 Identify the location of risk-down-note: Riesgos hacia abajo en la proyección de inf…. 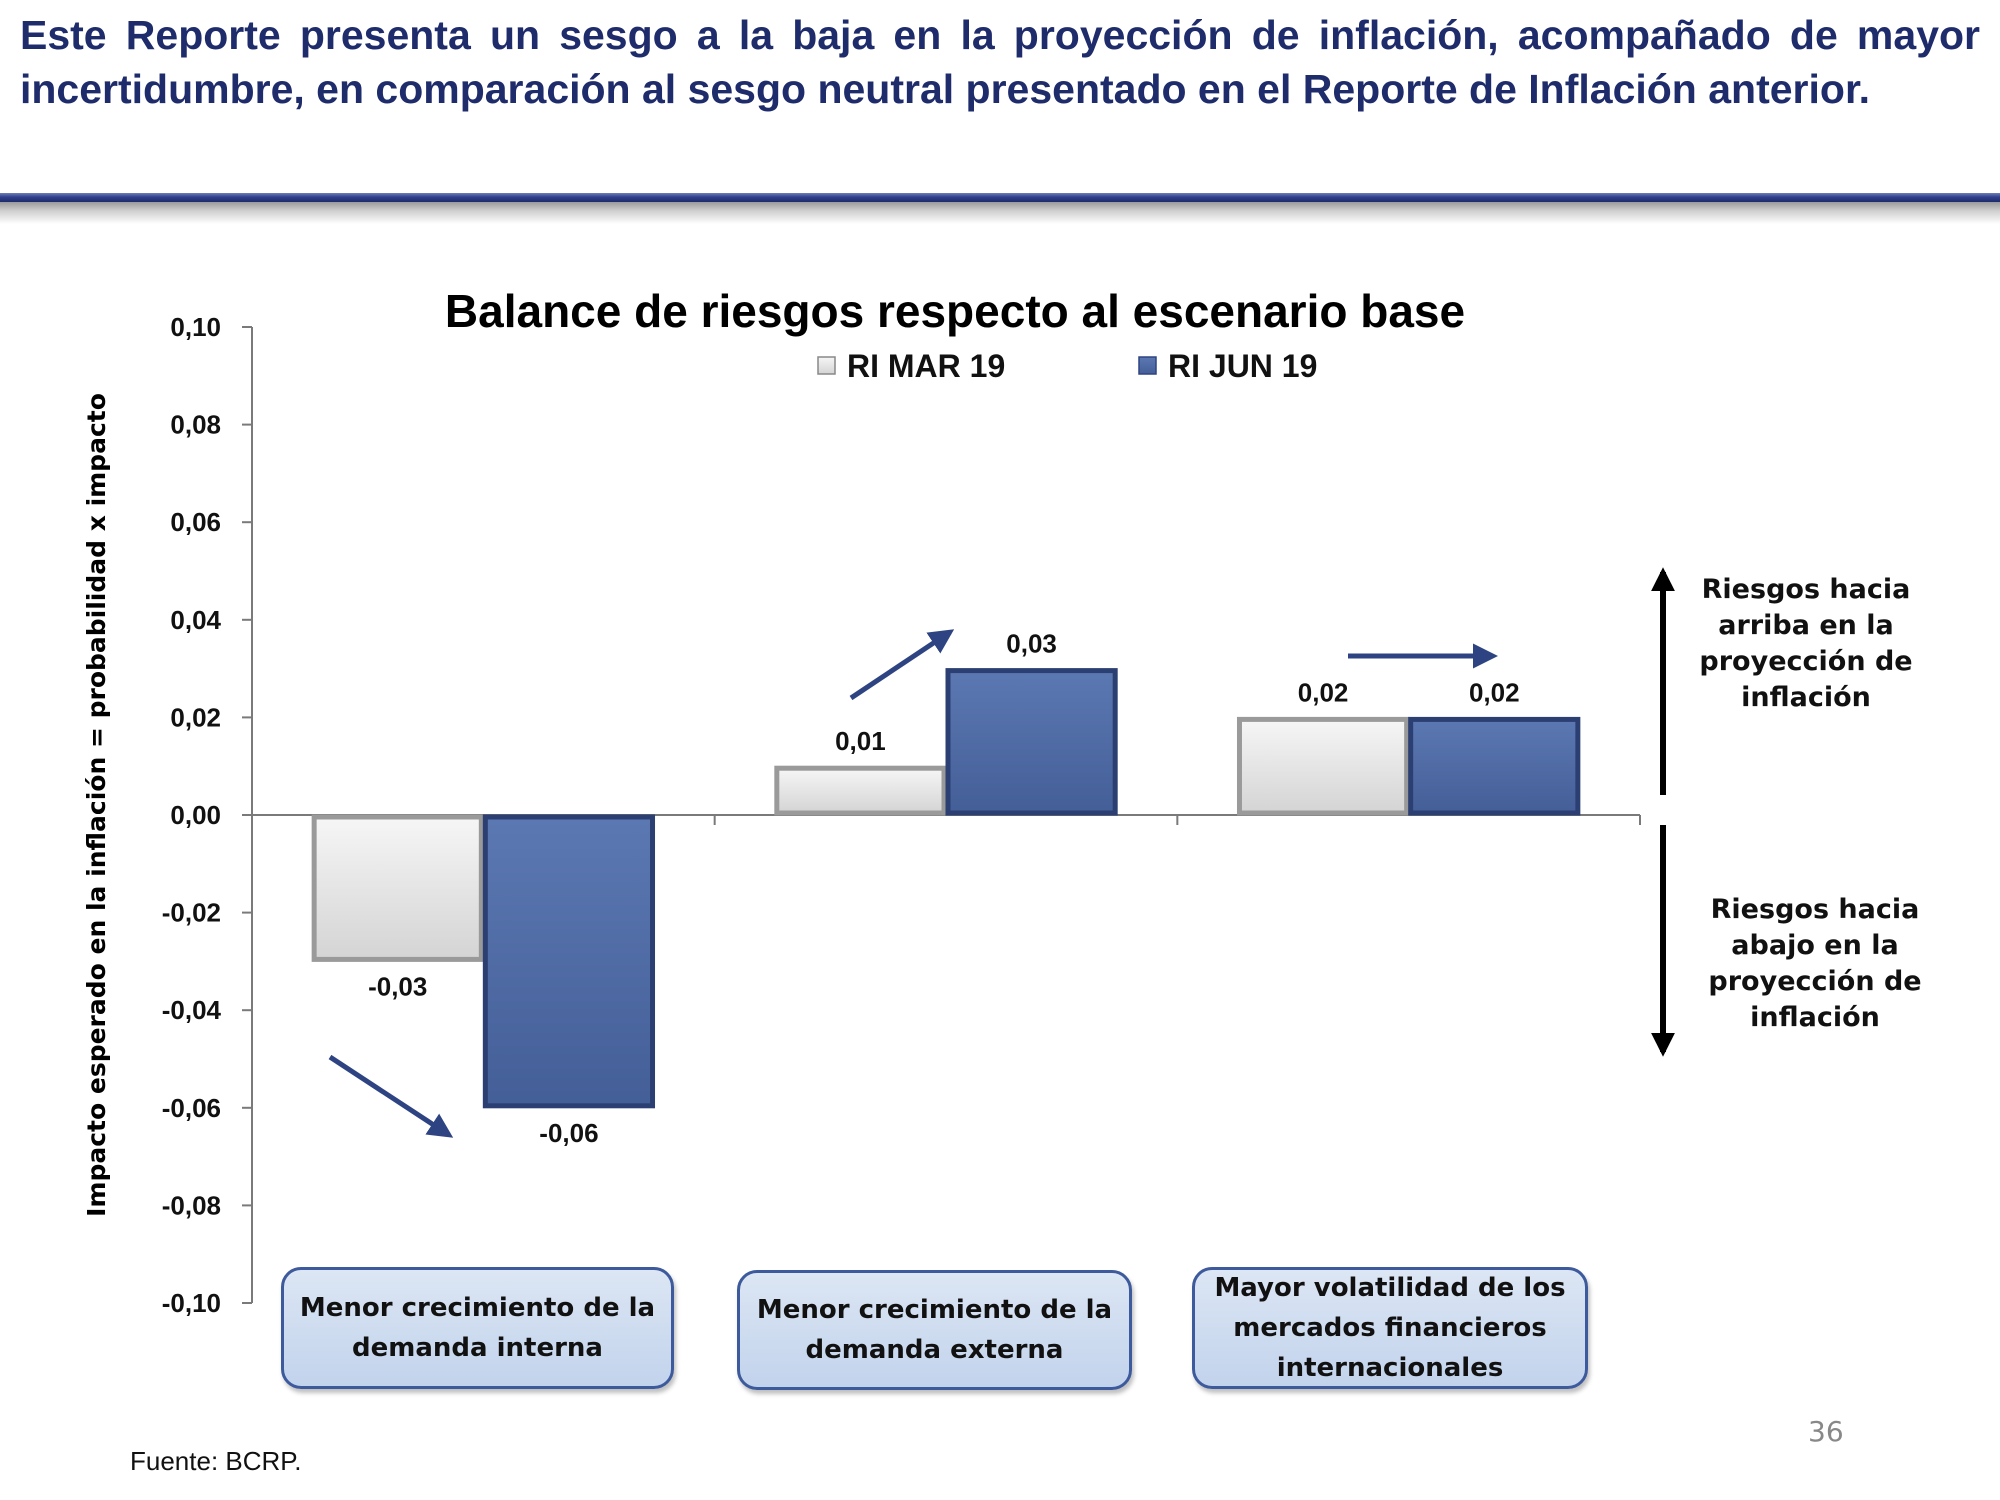
(1814, 963).